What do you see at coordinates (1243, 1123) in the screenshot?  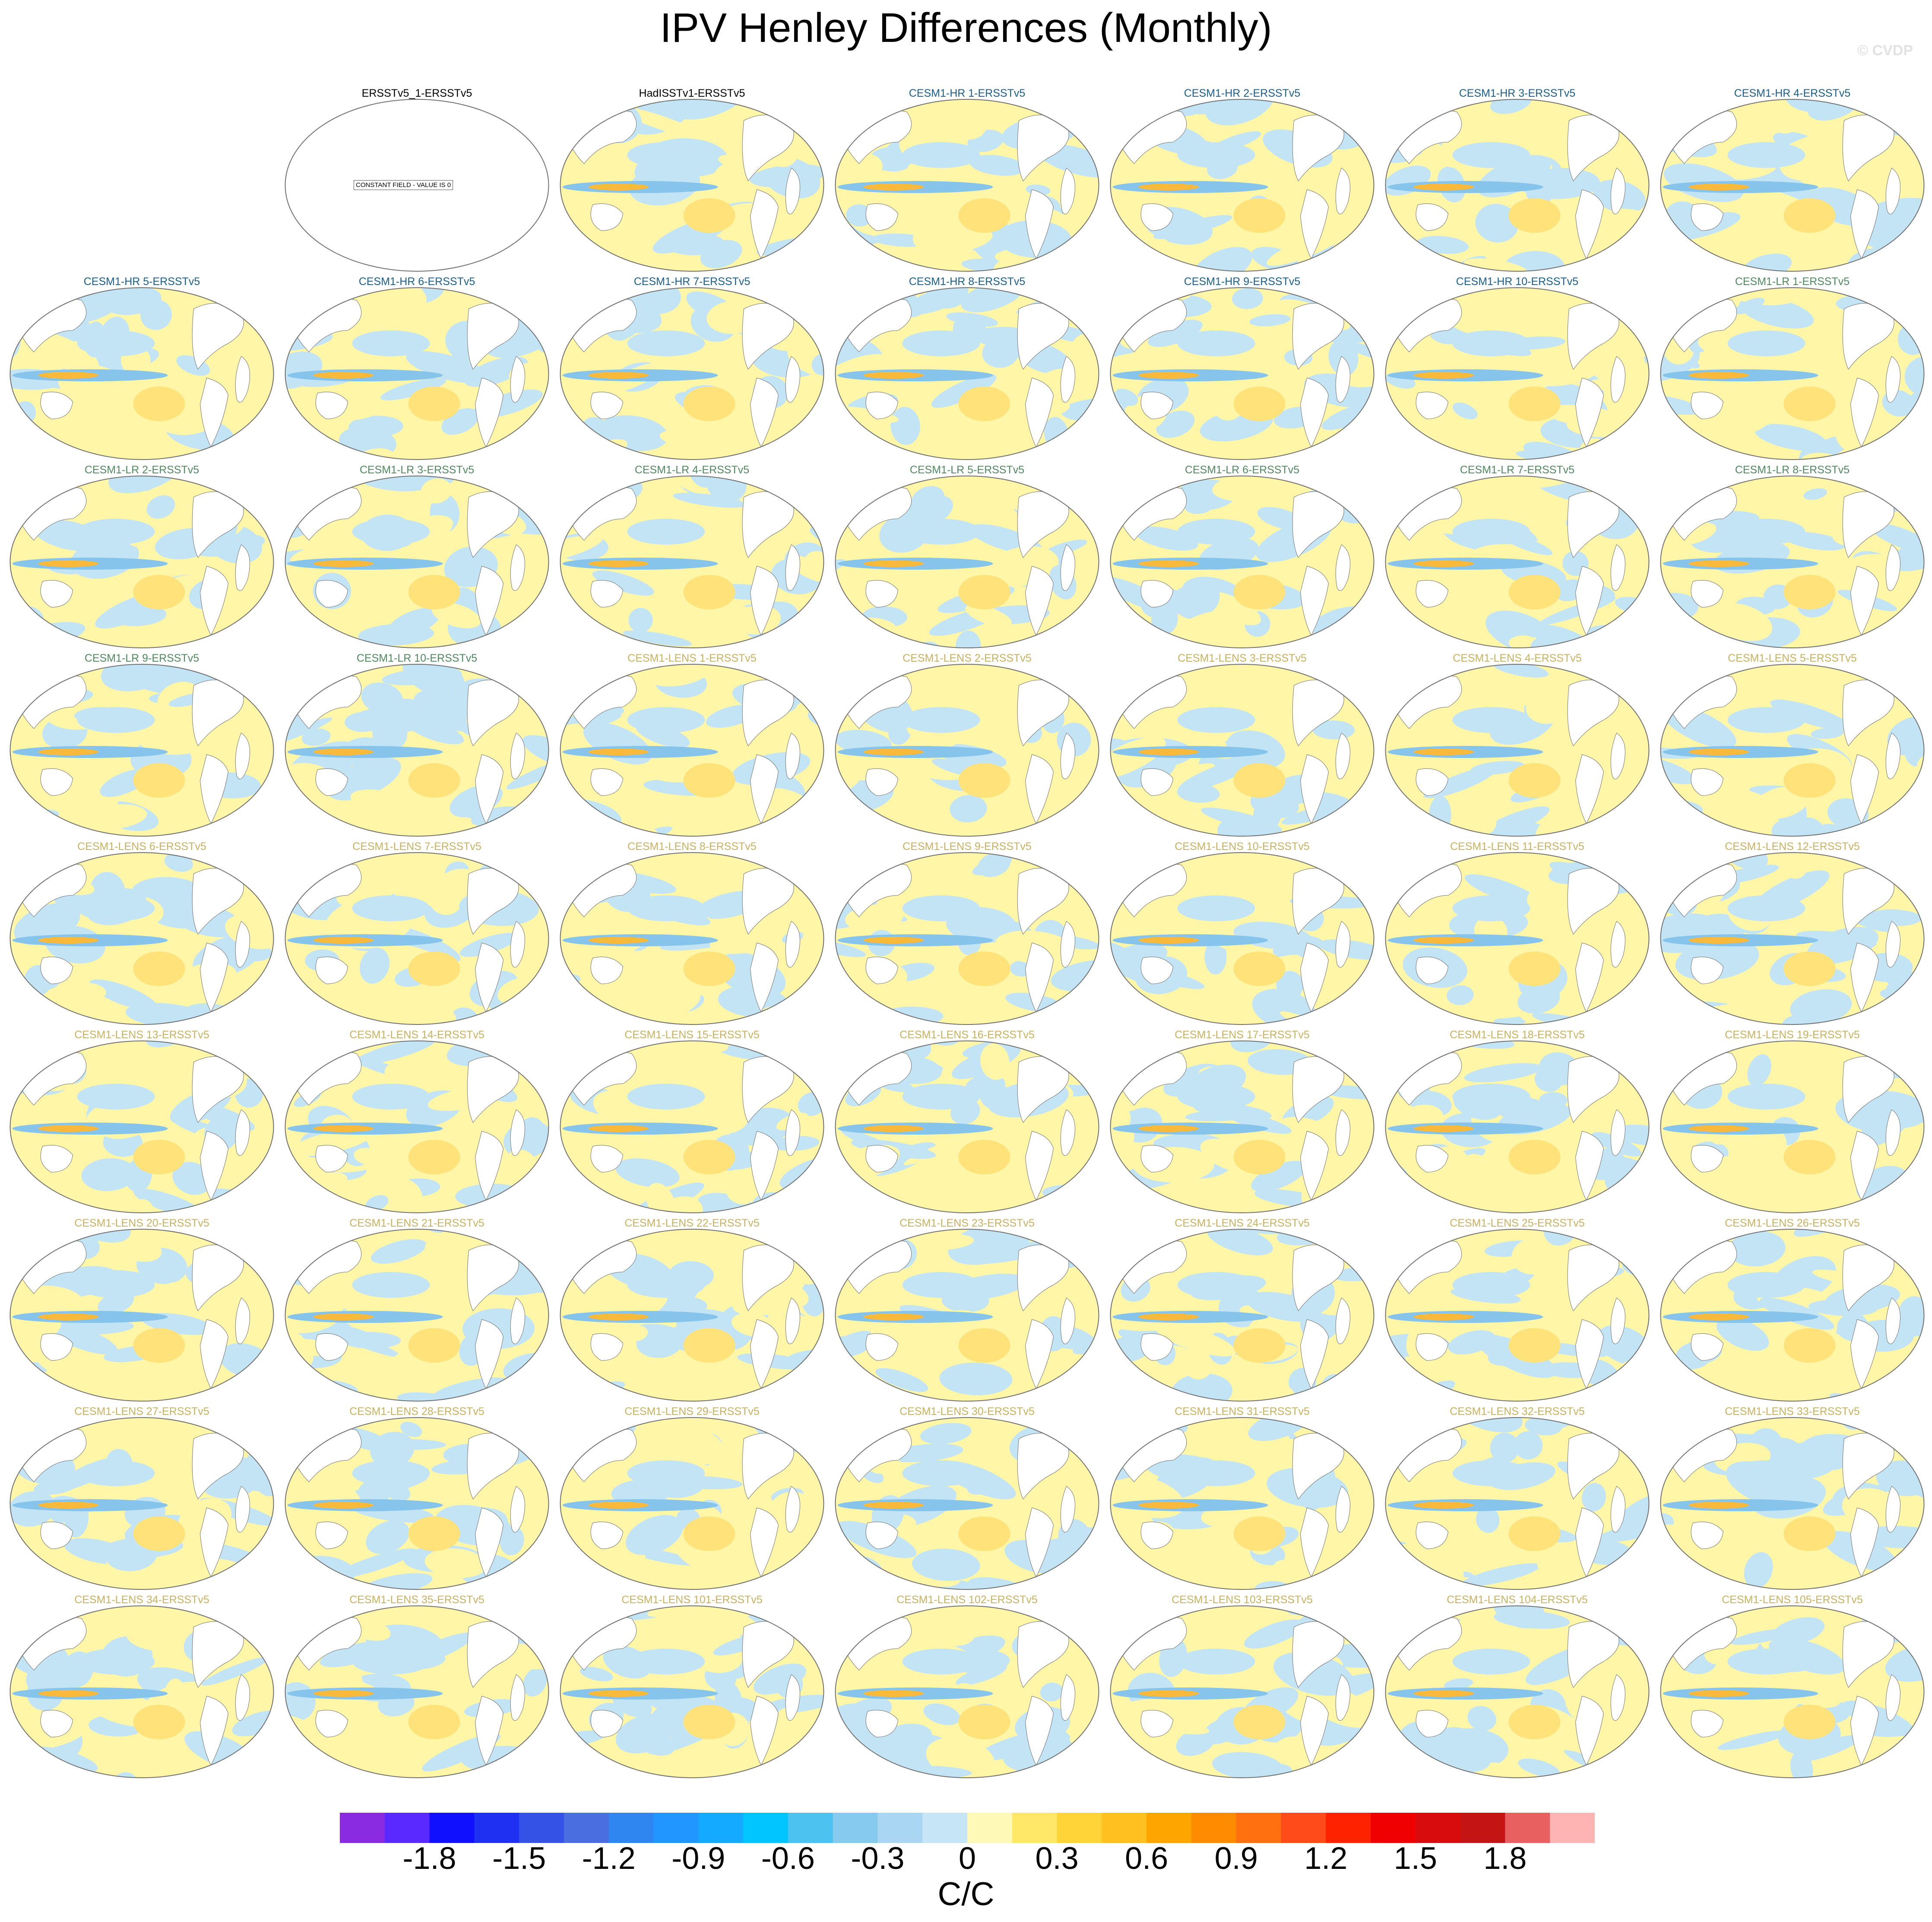 I see `map-panel: CESM1-LENS 17-ERSSTv5` at bounding box center [1243, 1123].